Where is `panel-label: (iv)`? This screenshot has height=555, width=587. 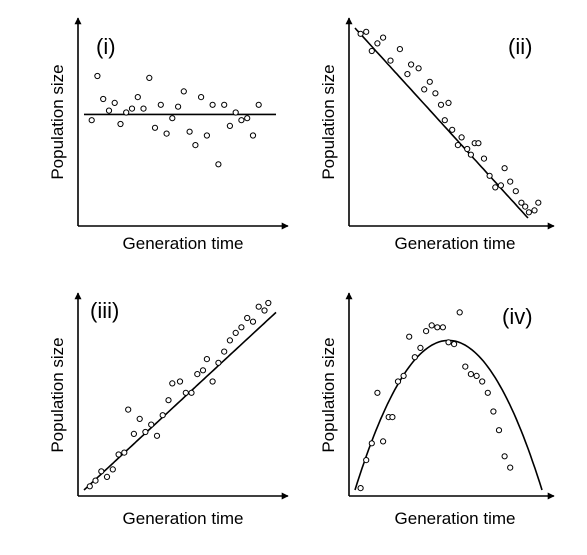 panel-label: (iv) is located at coordinates (517, 316).